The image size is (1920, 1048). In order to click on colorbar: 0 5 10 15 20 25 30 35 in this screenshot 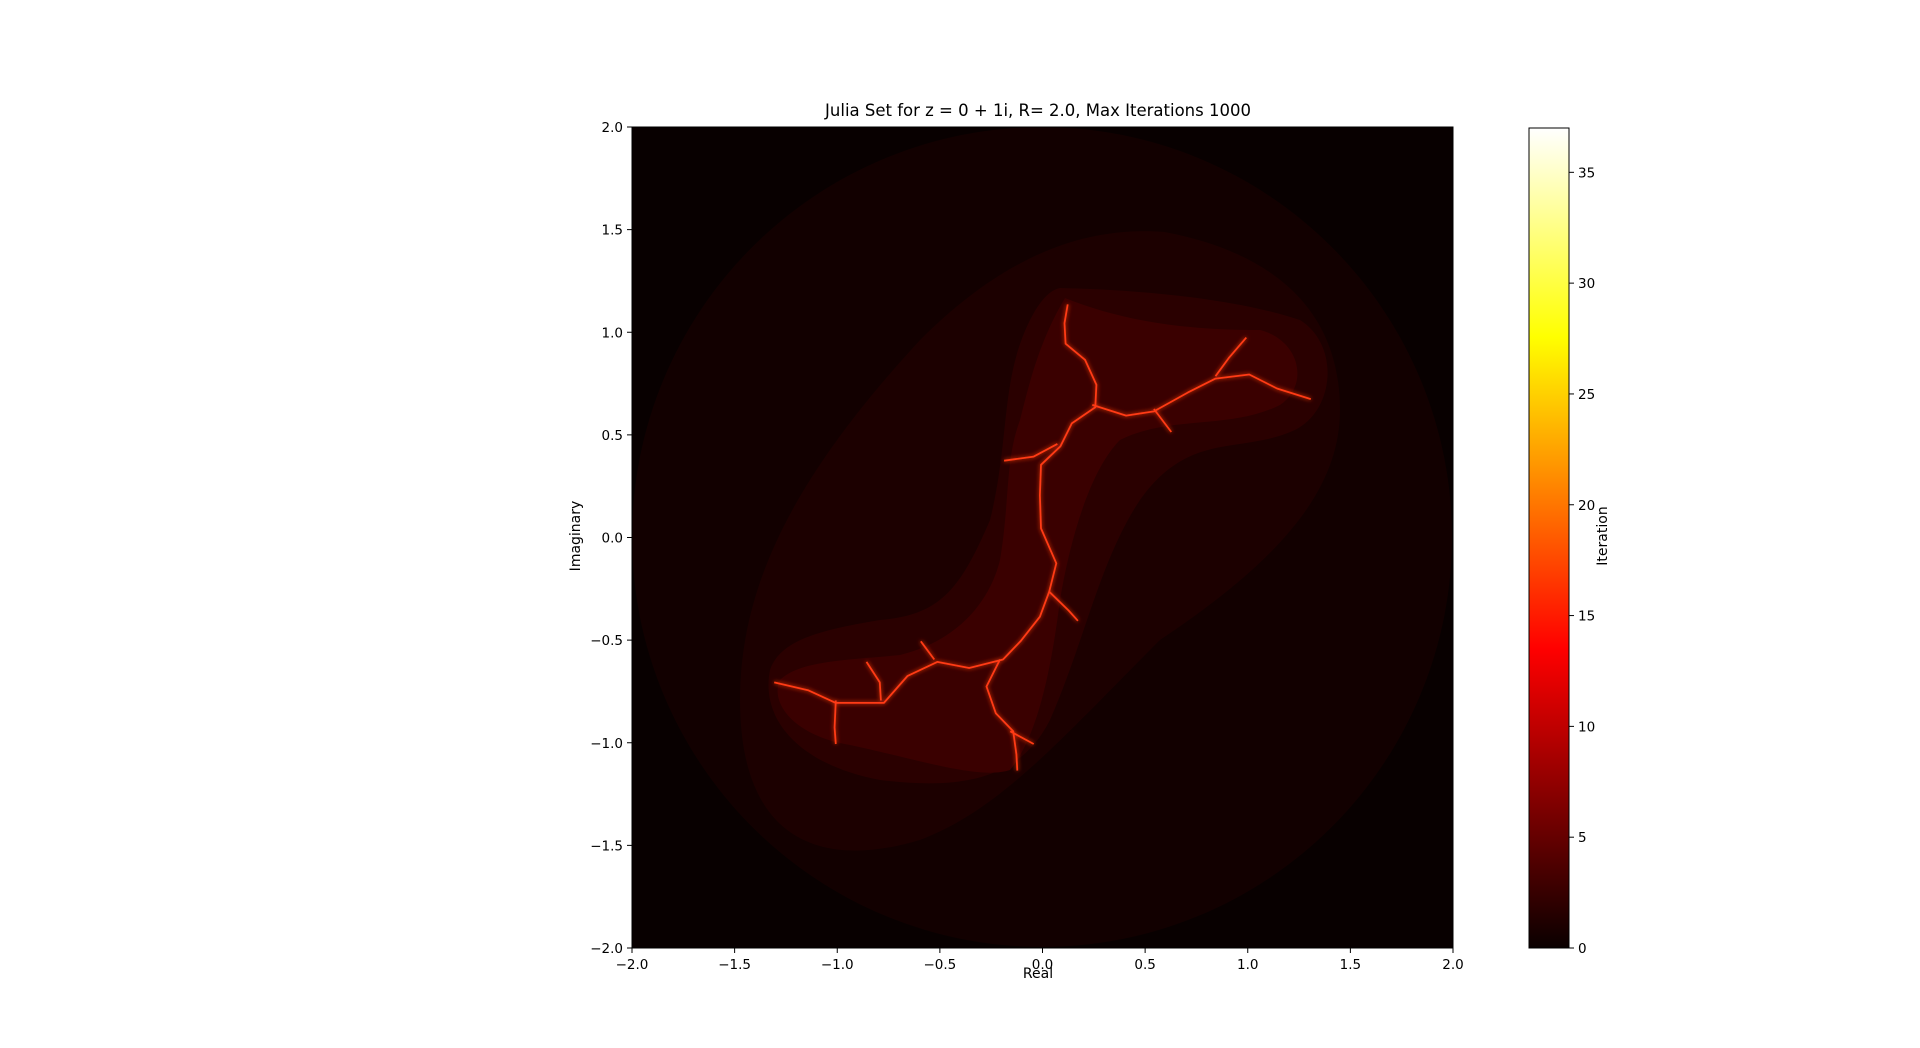, I will do `click(1561, 542)`.